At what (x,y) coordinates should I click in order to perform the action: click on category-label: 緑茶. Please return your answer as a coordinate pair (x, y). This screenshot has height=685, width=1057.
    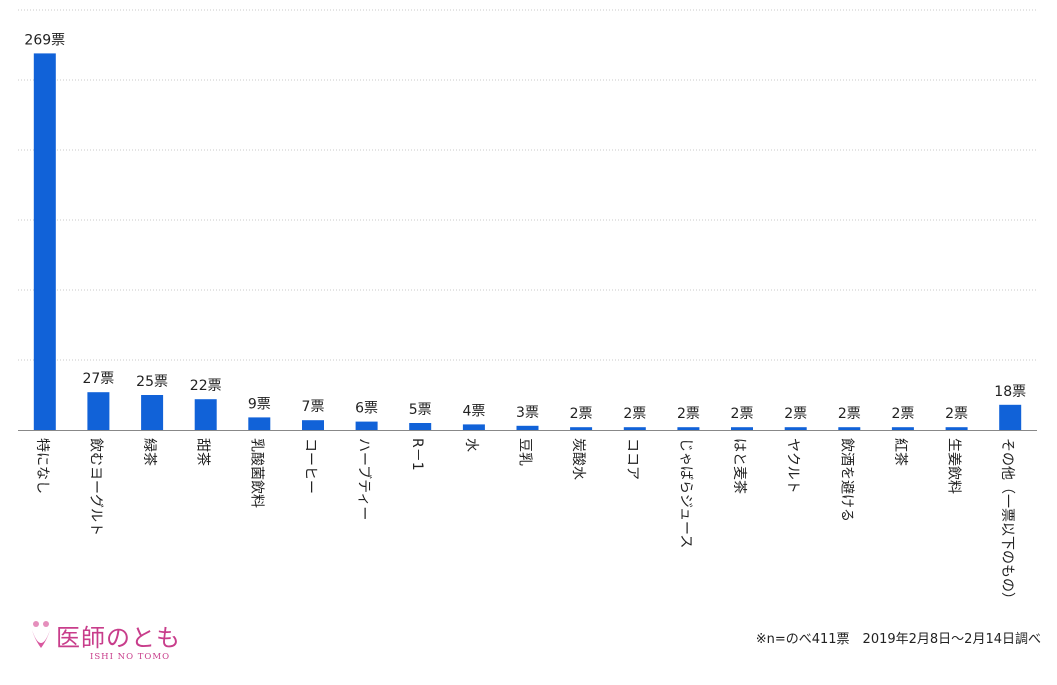
    Looking at the image, I should click on (149, 452).